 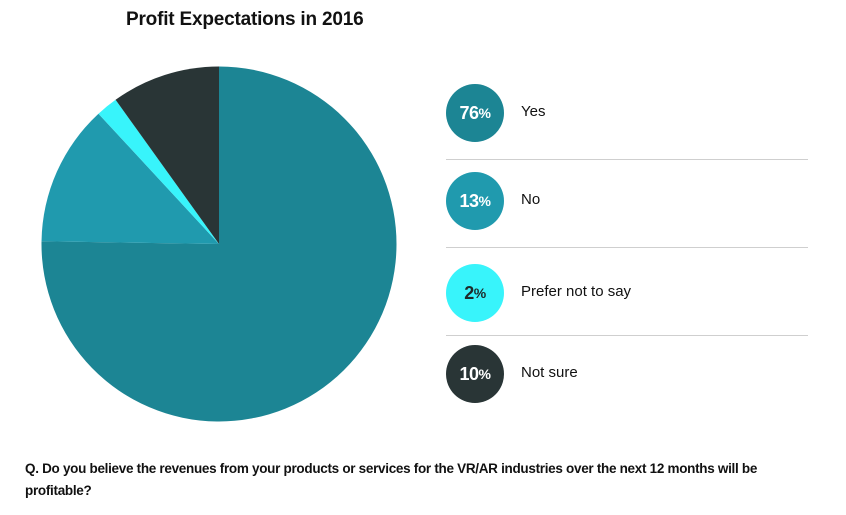 I want to click on legend-item: 76% Yes, so click(x=627, y=114).